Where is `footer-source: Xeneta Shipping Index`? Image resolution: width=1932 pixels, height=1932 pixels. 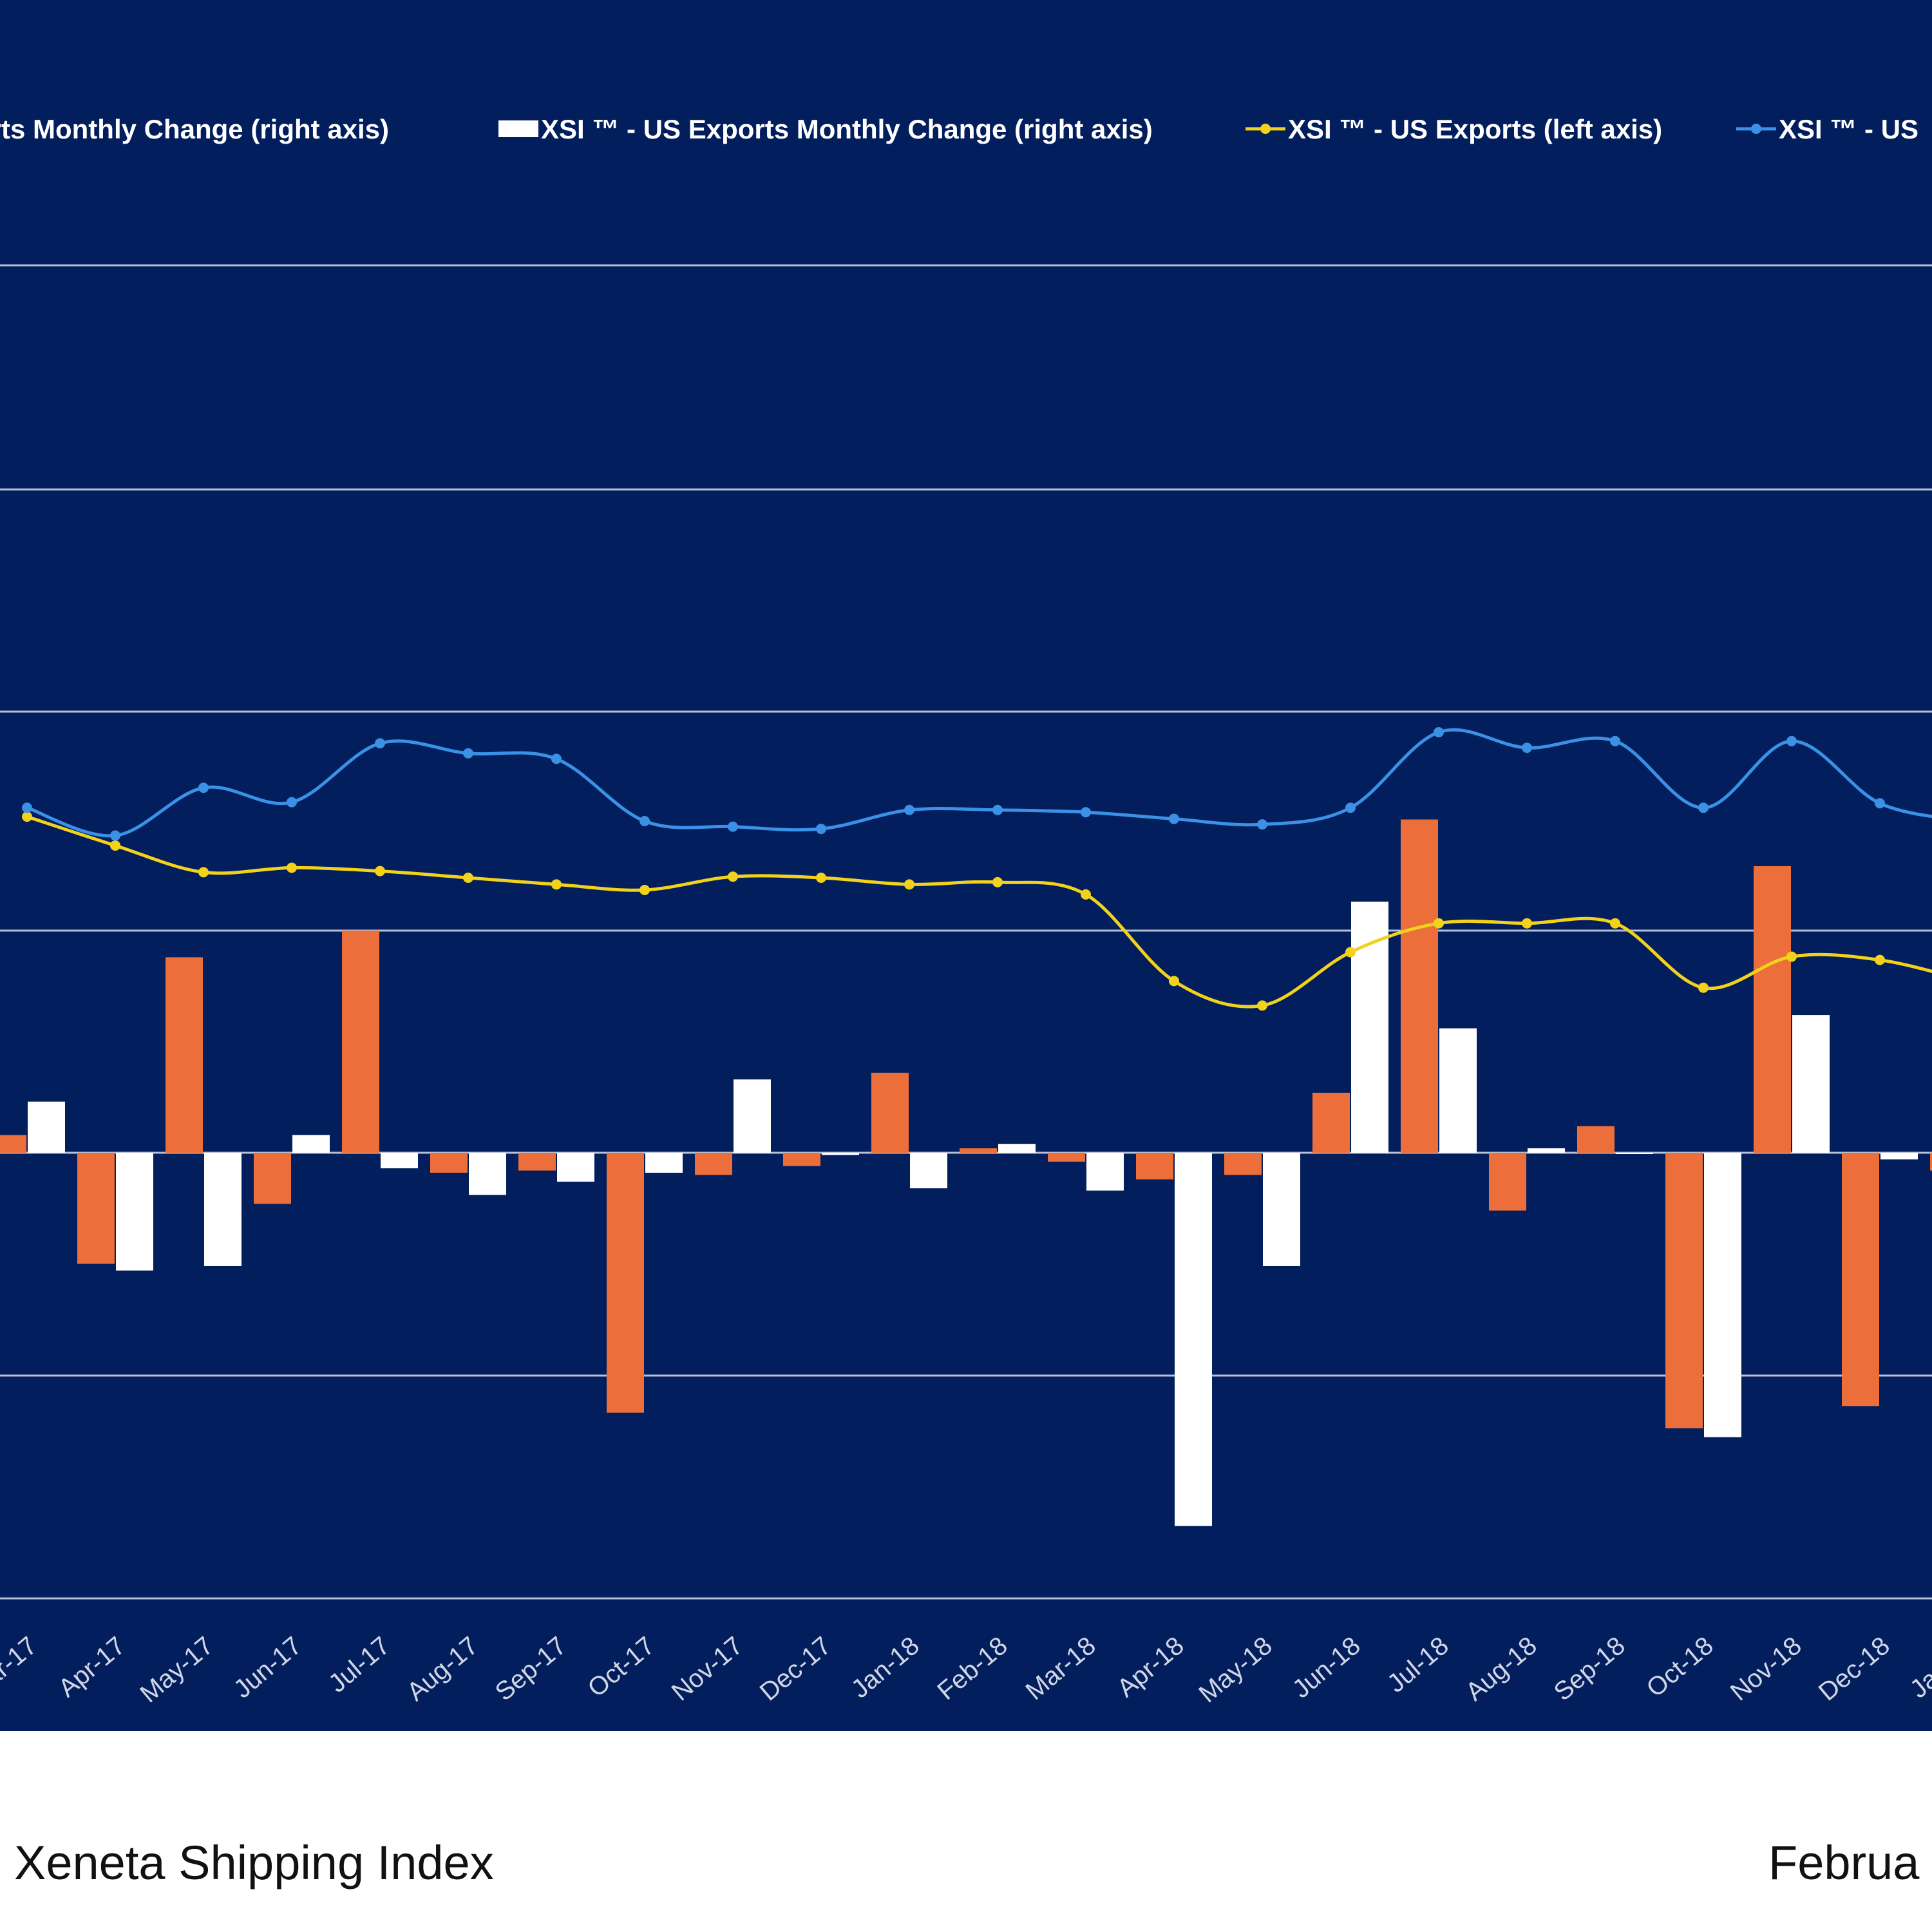 footer-source: Xeneta Shipping Index is located at coordinates (254, 1863).